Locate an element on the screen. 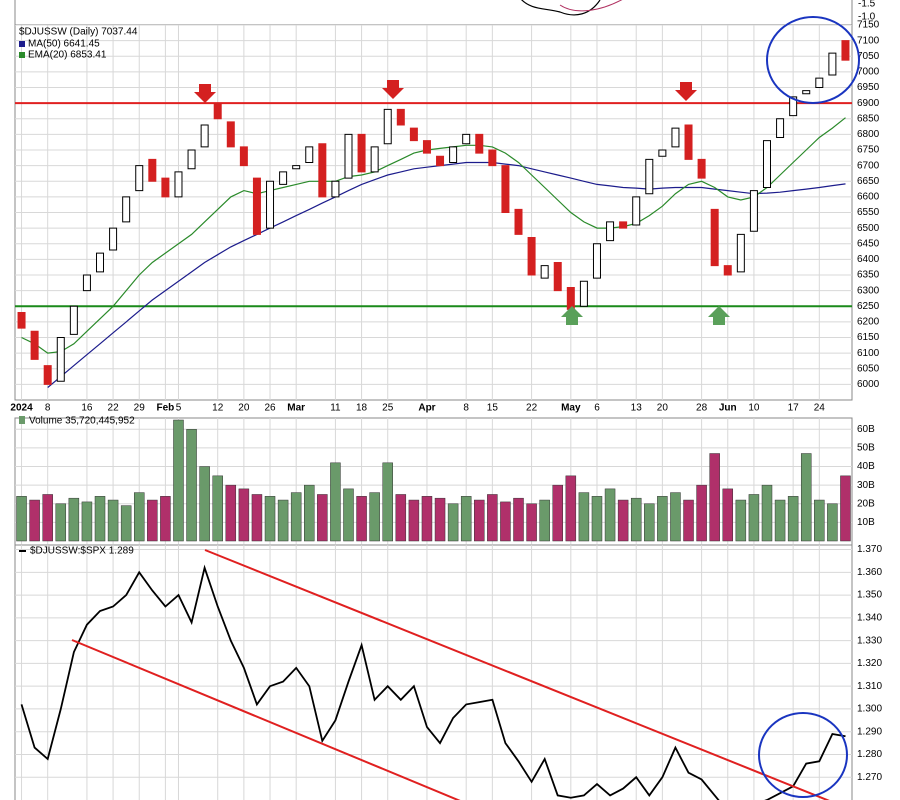 The width and height of the screenshot is (900, 800). y-tick-label: 7000 is located at coordinates (868, 72).